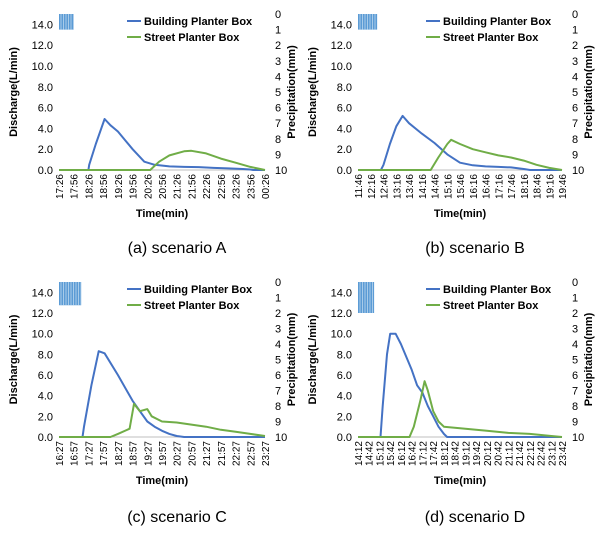  Describe the element at coordinates (60, 186) in the screenshot. I see `x-tick-label: 17:26` at that location.